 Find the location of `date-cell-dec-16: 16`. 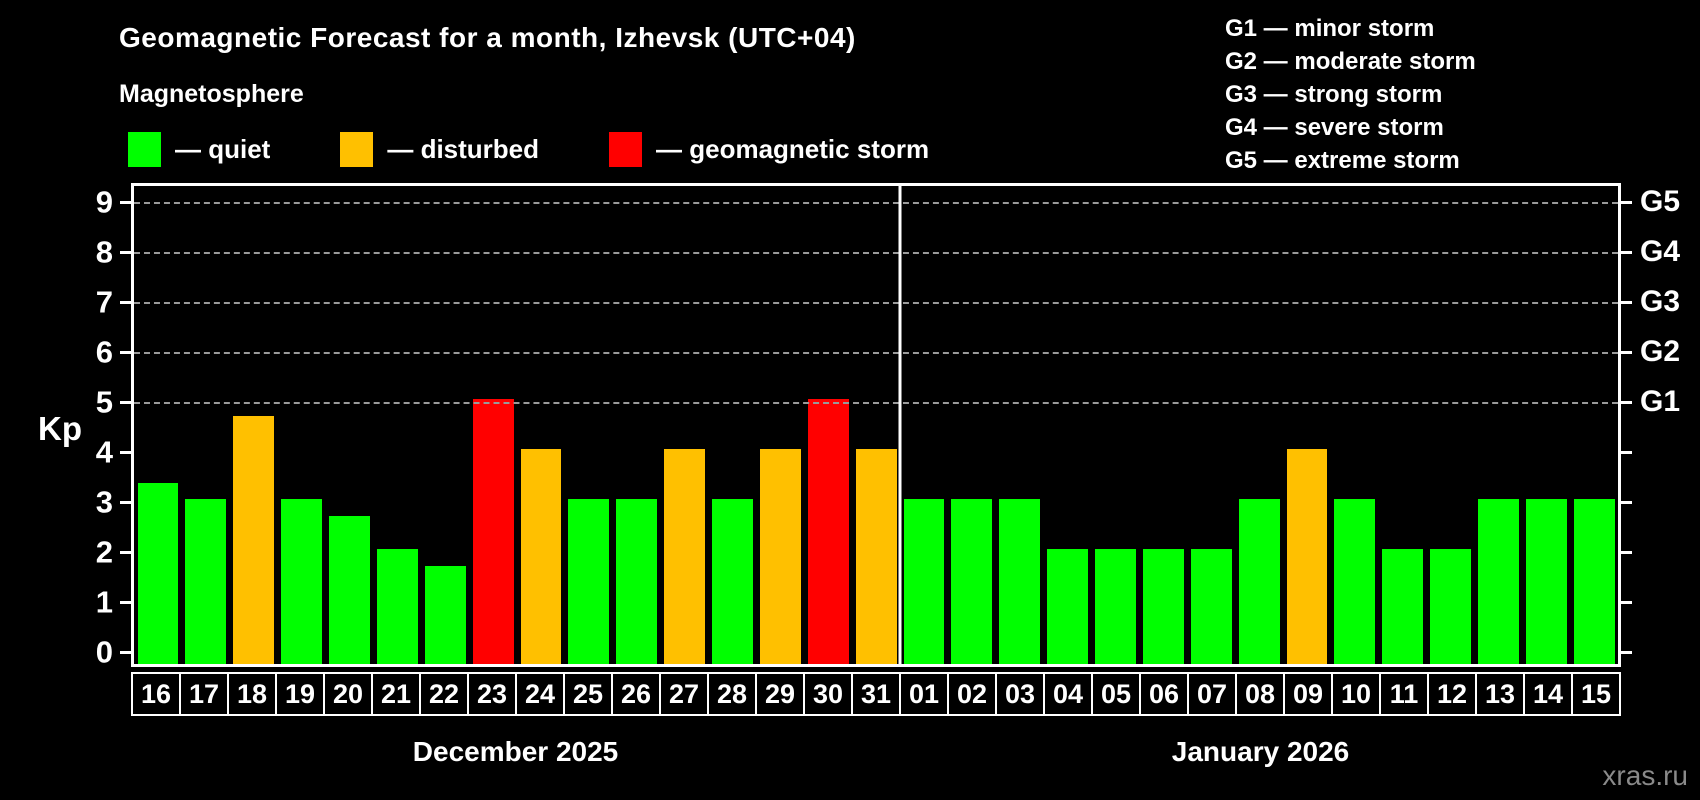

date-cell-dec-16: 16 is located at coordinates (156, 694).